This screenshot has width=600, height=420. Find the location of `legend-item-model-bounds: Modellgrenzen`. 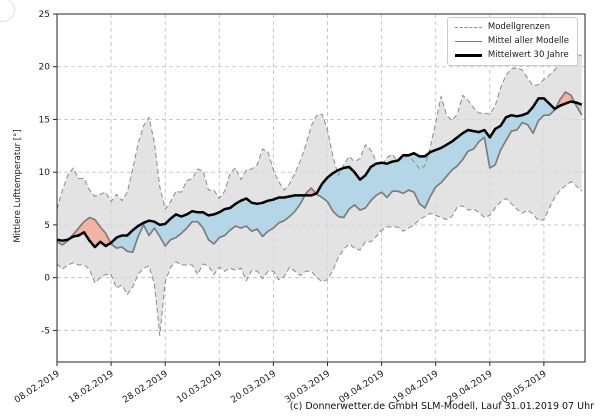

legend-item-model-bounds: Modellgrenzen is located at coordinates (511, 27).